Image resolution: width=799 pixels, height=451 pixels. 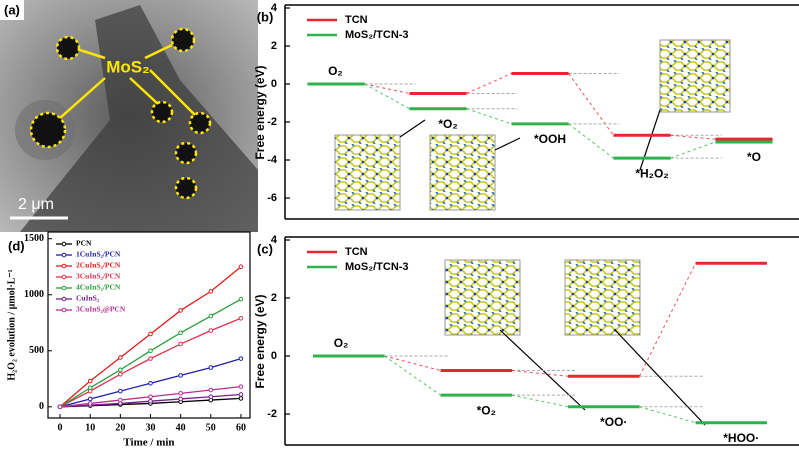 I want to click on legend-label: 2CuInS₂/PCN, so click(x=98, y=265).